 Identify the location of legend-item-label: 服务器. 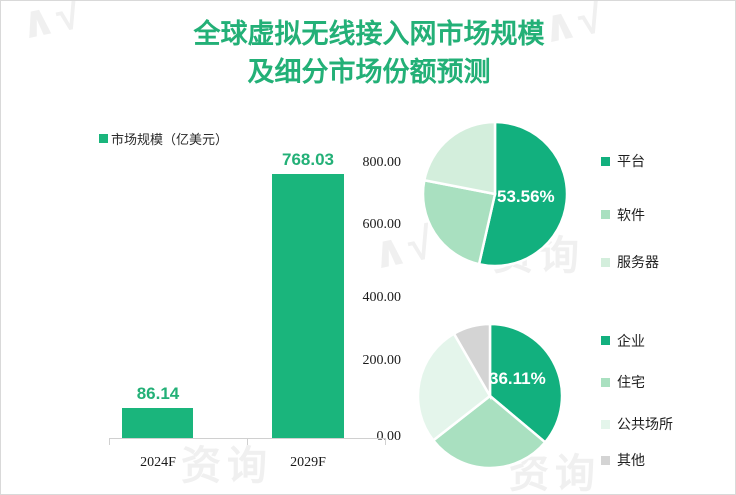
(638, 262).